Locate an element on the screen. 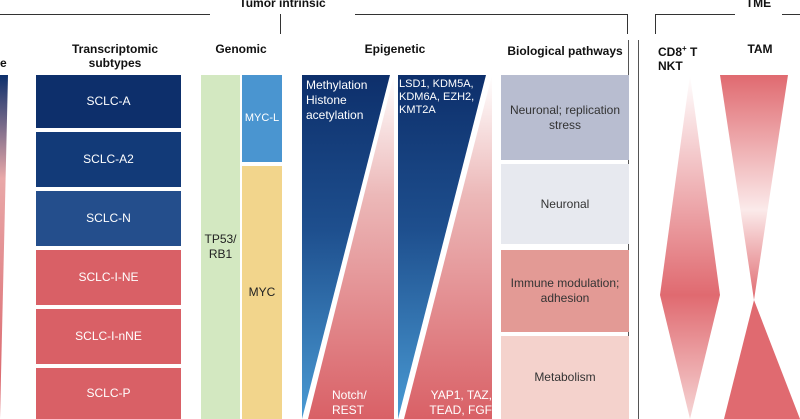 The height and width of the screenshot is (419, 800). left-partial-wedge is located at coordinates (4, 247).